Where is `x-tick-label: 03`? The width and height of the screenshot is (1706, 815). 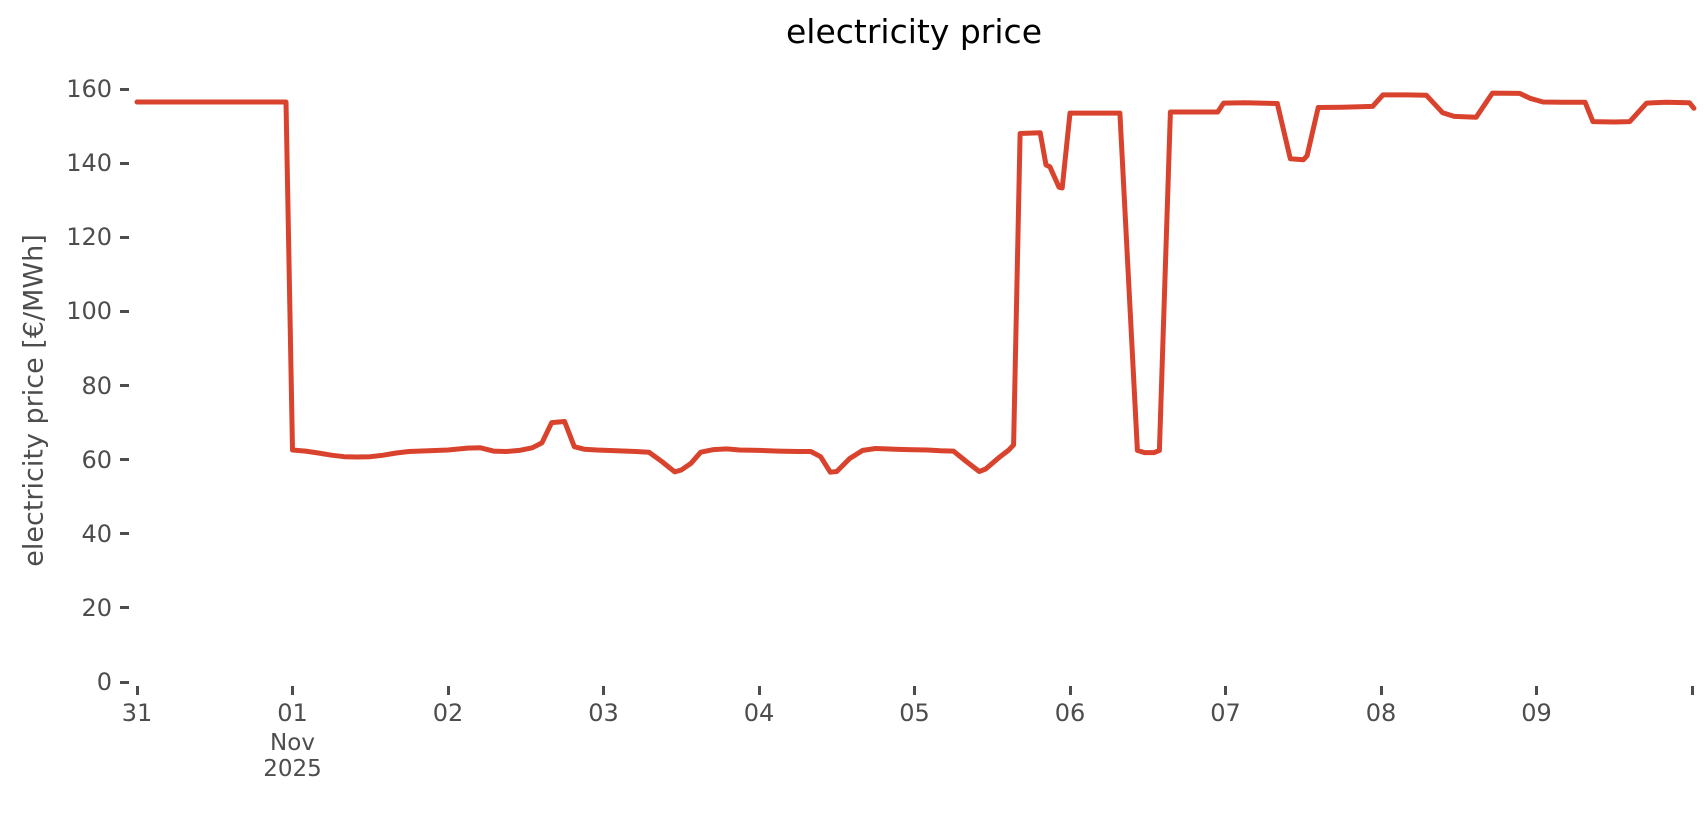
x-tick-label: 03 is located at coordinates (603, 713).